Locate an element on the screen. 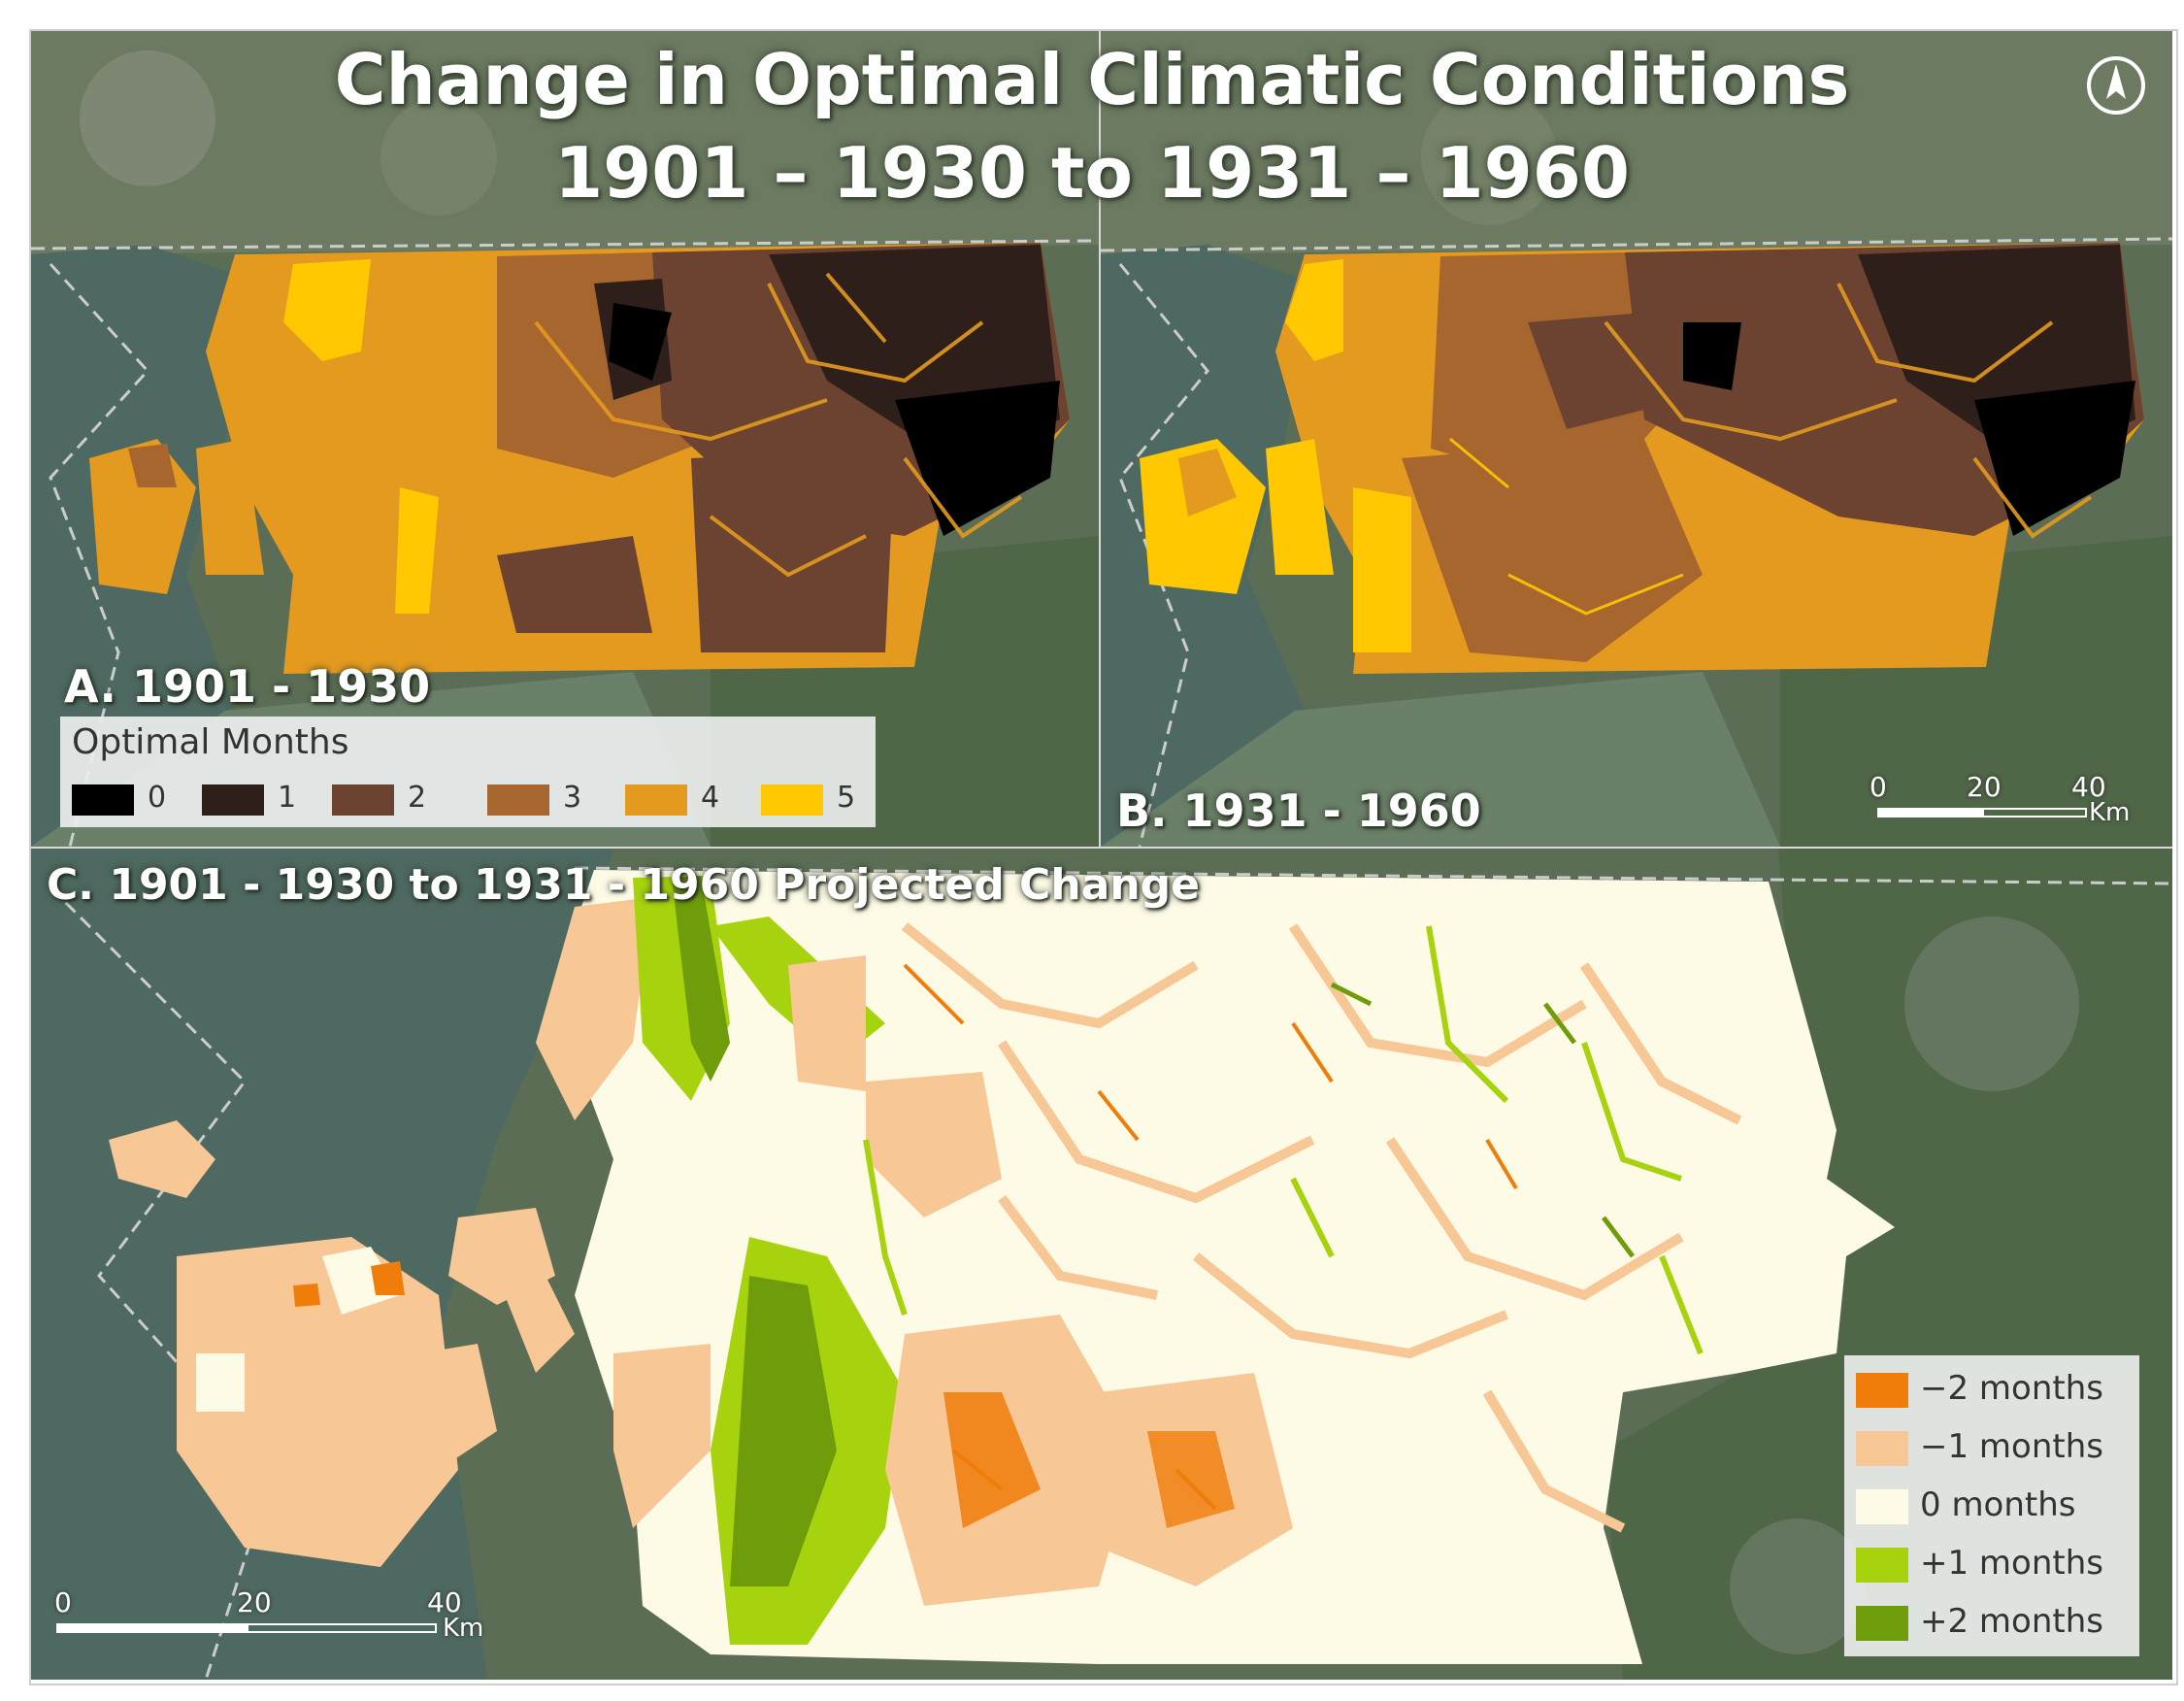 Image resolution: width=2184 pixels, height=1701 pixels. legend-change-row-zero: 0 months is located at coordinates (1996, 1508).